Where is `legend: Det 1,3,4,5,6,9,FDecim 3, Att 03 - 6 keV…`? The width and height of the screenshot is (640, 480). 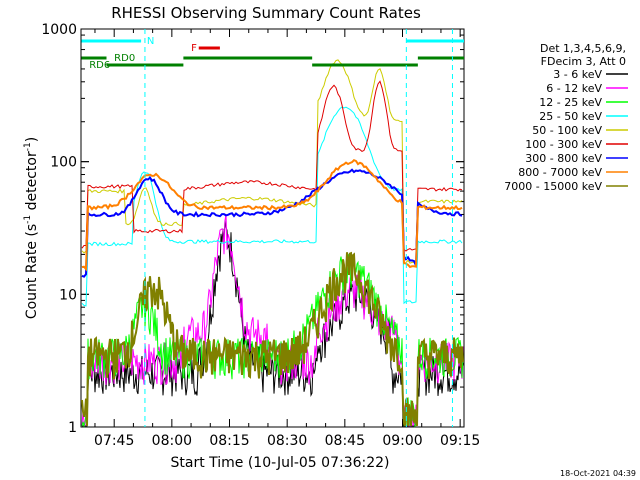 legend: Det 1,3,4,5,6,9,FDecim 3, Att 03 - 6 keV… is located at coordinates (566, 117).